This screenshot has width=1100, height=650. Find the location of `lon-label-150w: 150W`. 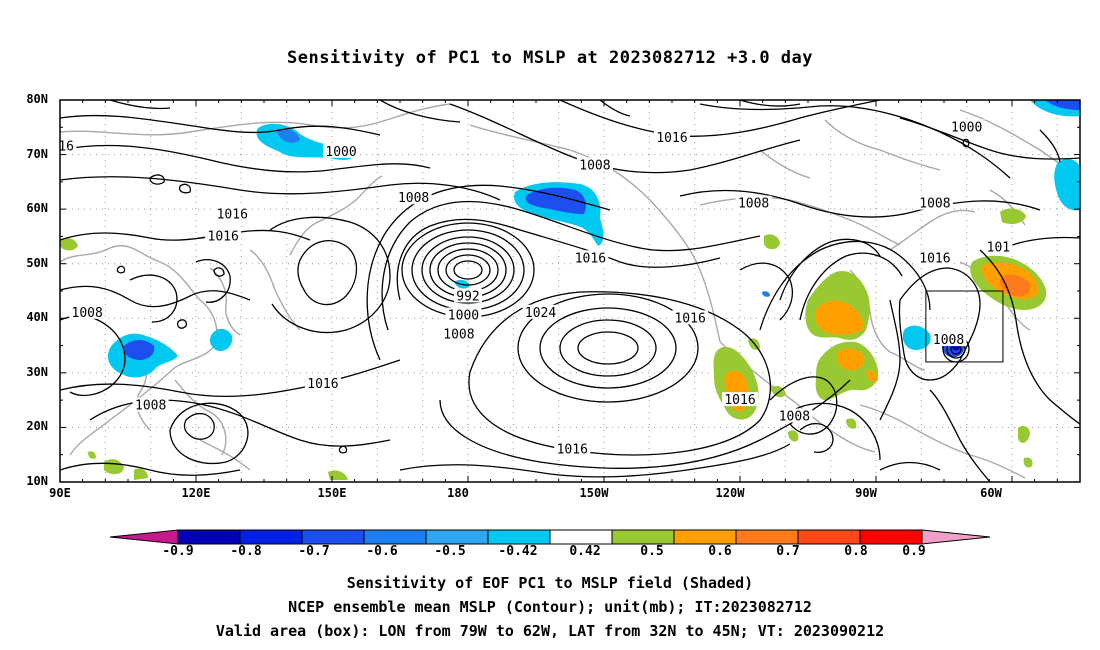

lon-label-150w: 150W is located at coordinates (594, 493).